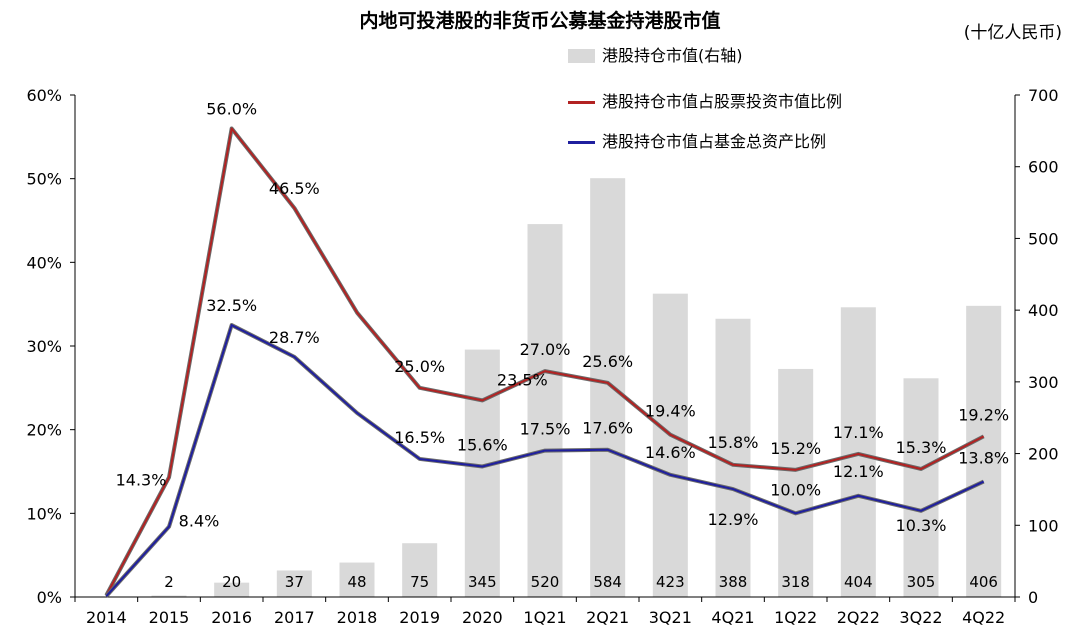 This screenshot has width=1080, height=639. Describe the element at coordinates (231, 305) in the screenshot. I see `line-data-label-blue: 32.5%` at that location.